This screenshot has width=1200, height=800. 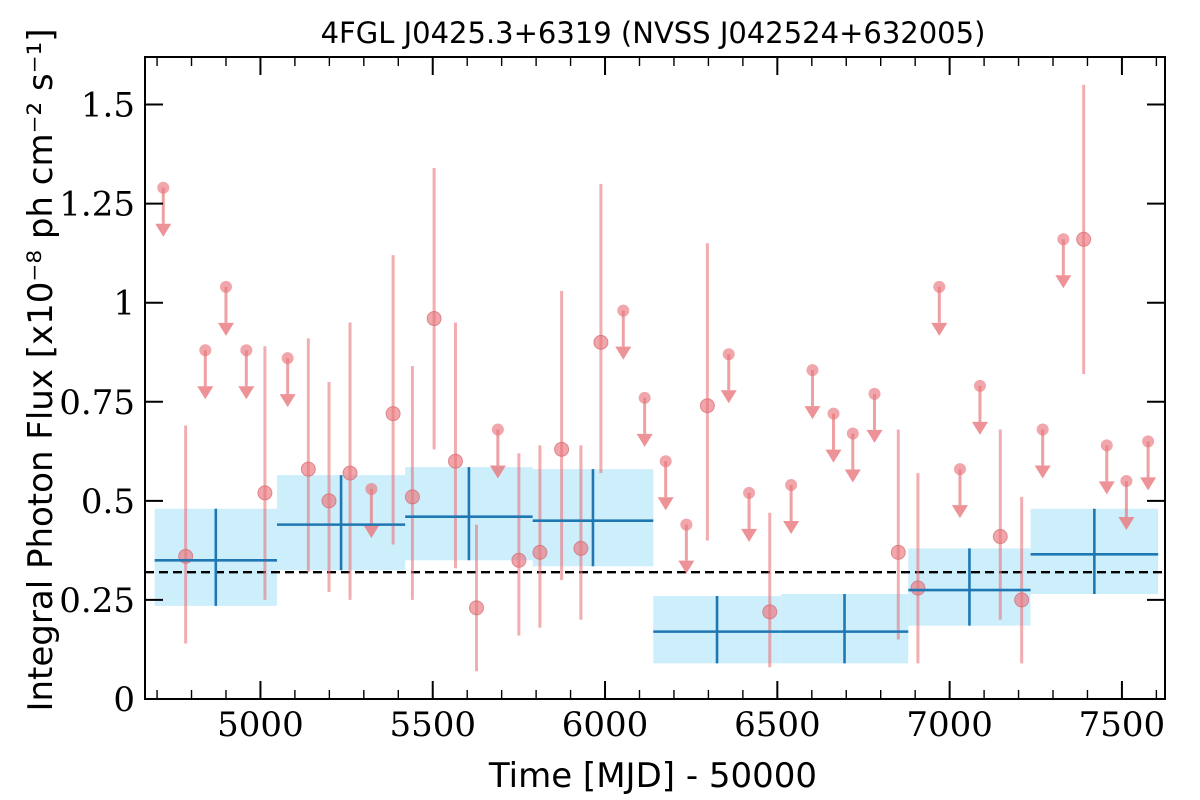 What do you see at coordinates (108, 106) in the screenshot?
I see `y-tick-label: 1.5` at bounding box center [108, 106].